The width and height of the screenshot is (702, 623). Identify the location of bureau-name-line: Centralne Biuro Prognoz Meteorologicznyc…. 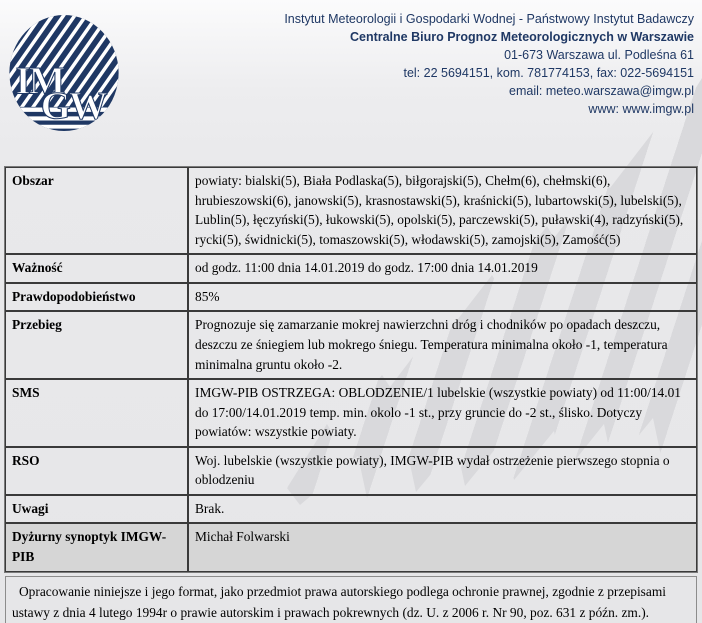
(521, 37).